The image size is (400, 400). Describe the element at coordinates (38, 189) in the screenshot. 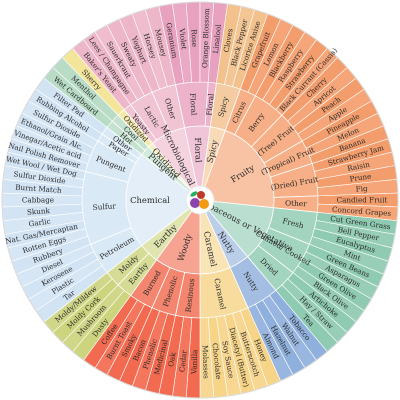

I see `aroma-label-burnt-match: Burnt Match` at that location.